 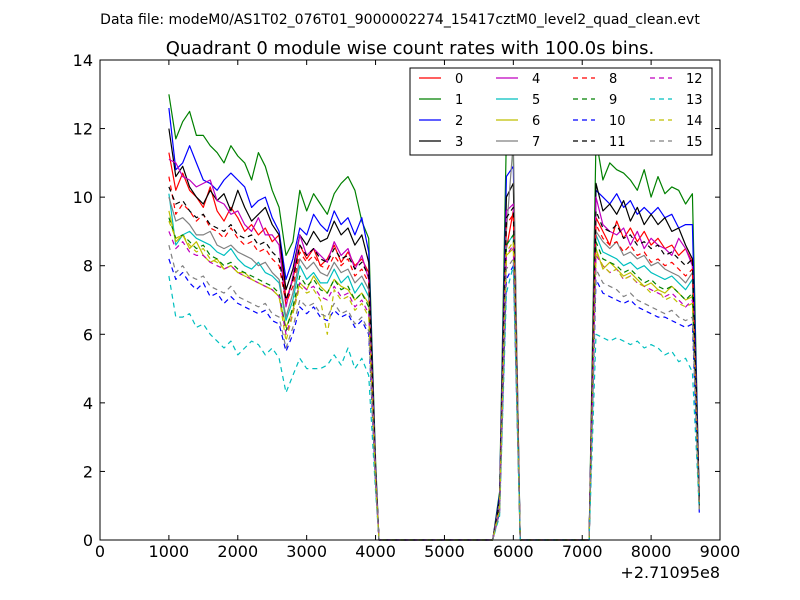 I want to click on x-tick-label: 3000, so click(x=306, y=551).